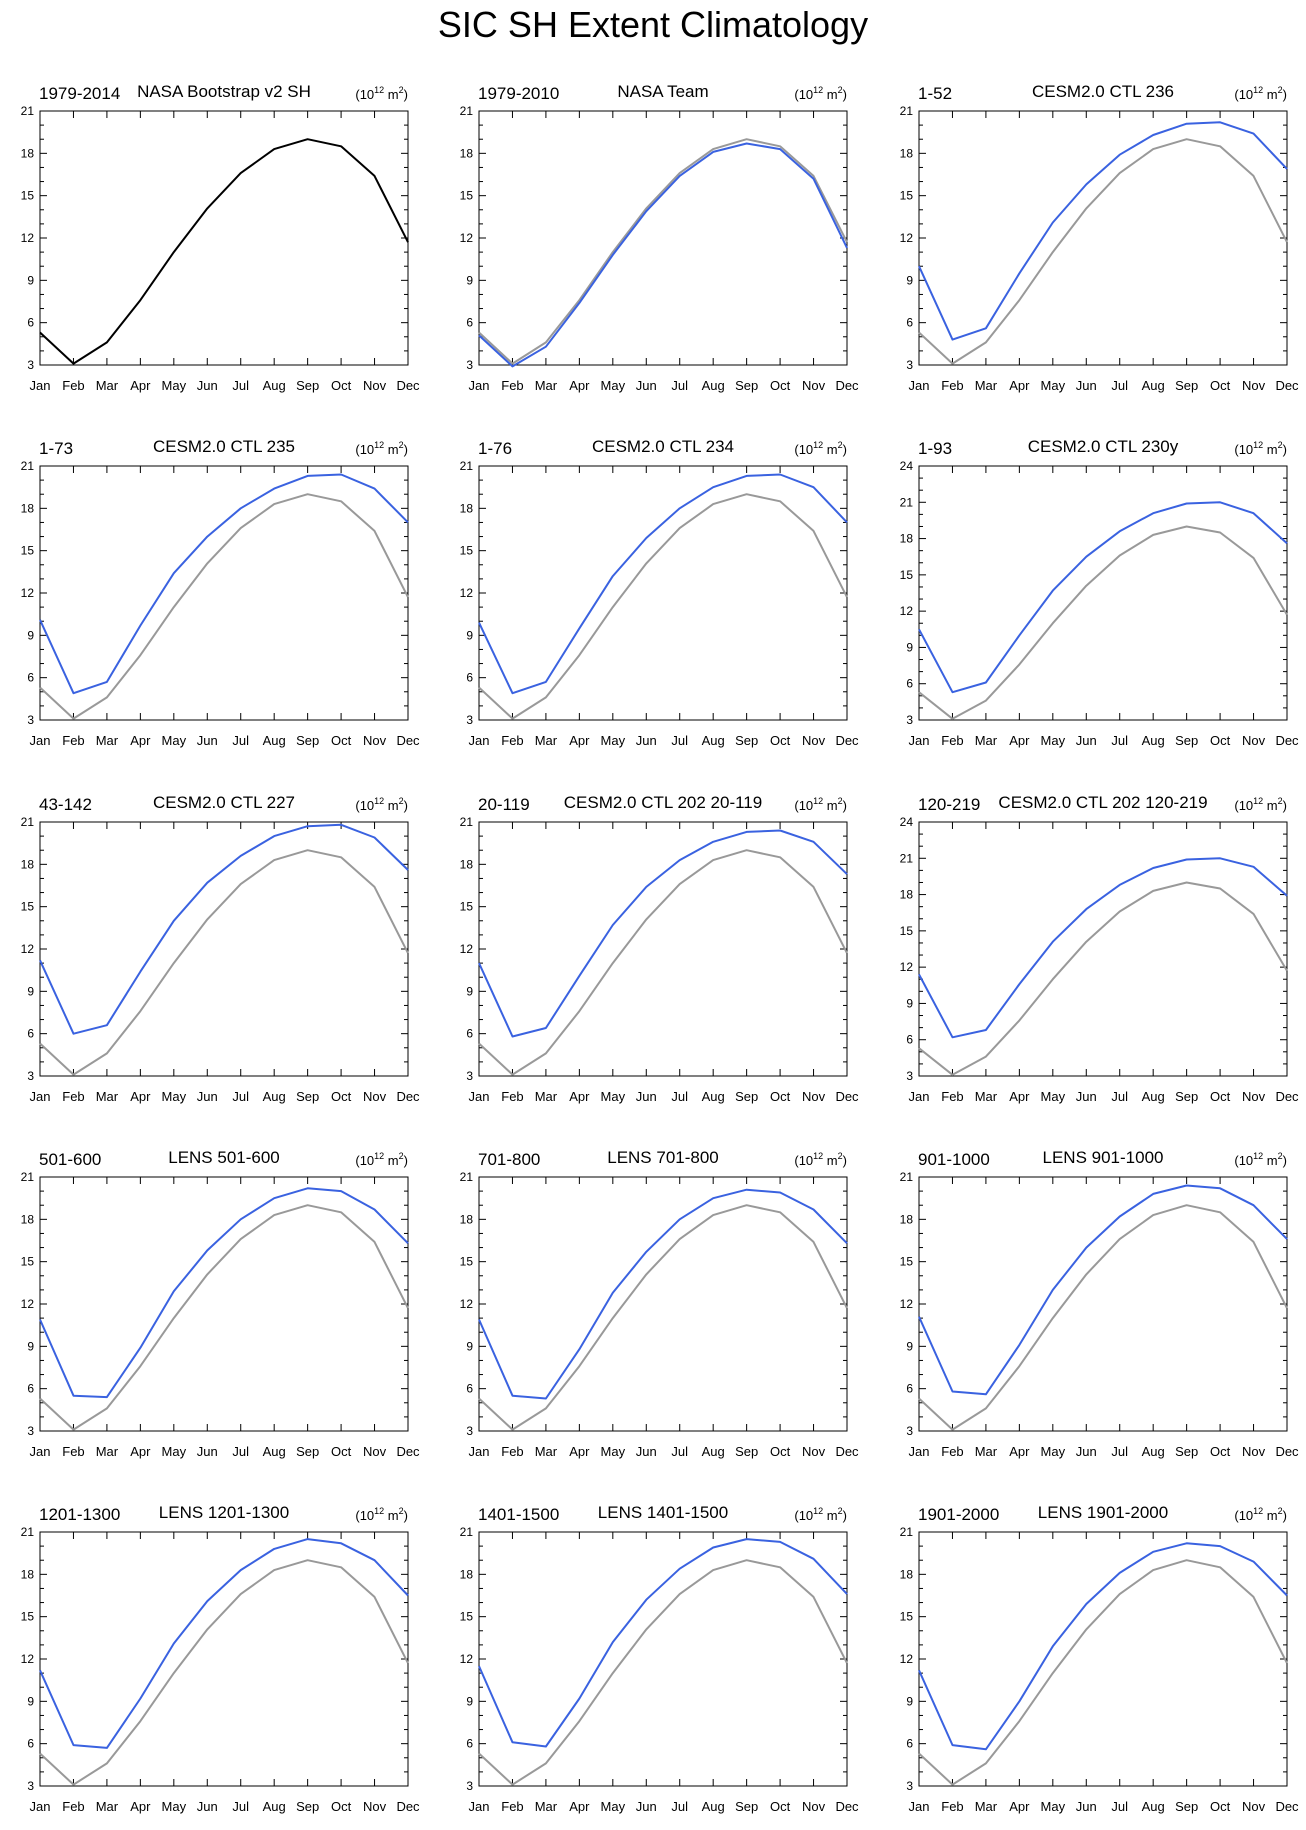 The width and height of the screenshot is (1306, 1830). I want to click on panel-center-label: LENS 1901-2000, so click(1103, 1512).